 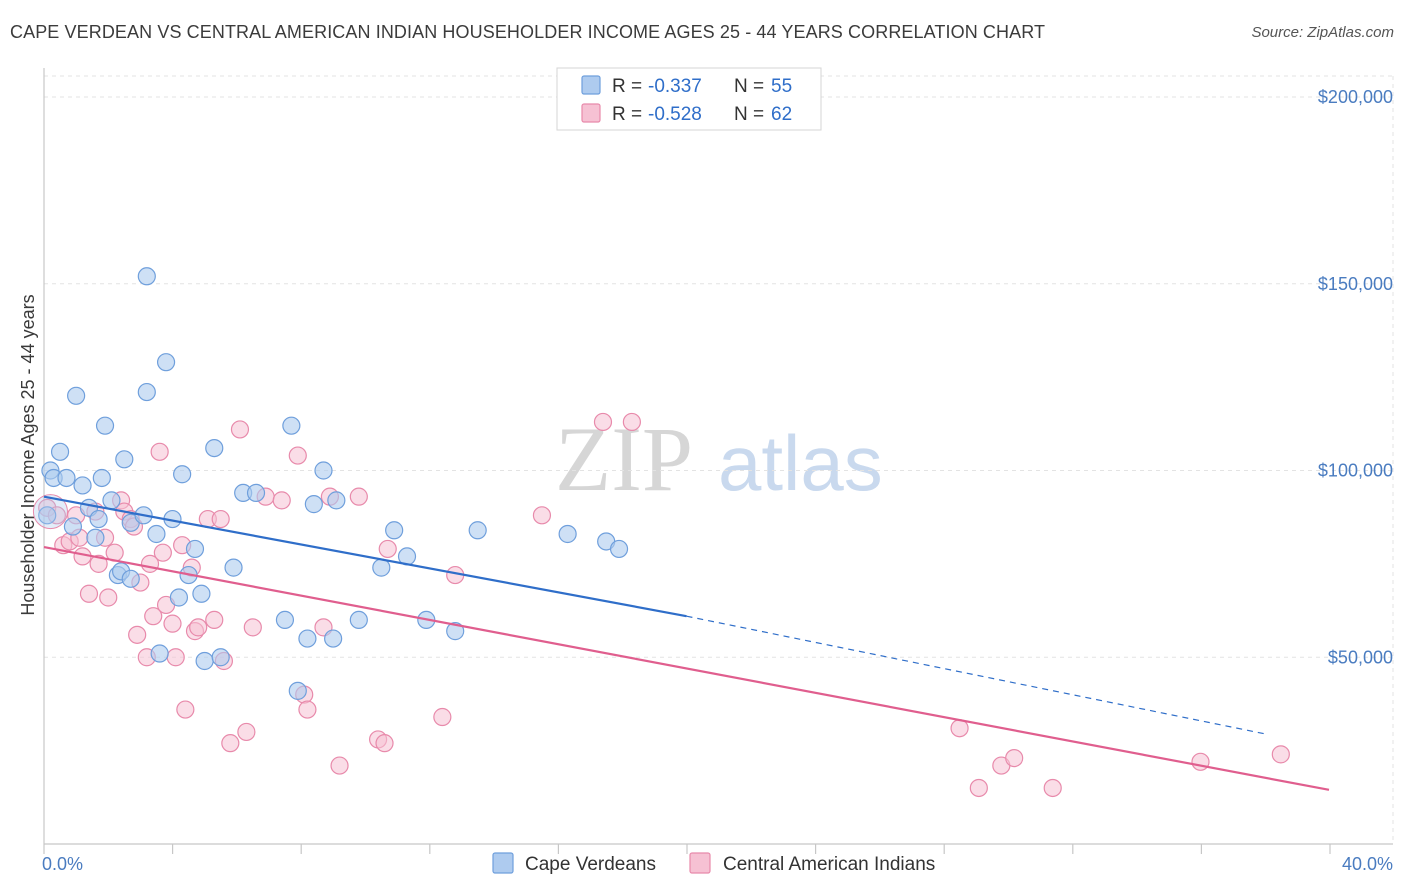 I want to click on bottom-legend-cape-verdeans: Cape Verdeans, so click(x=590, y=864).